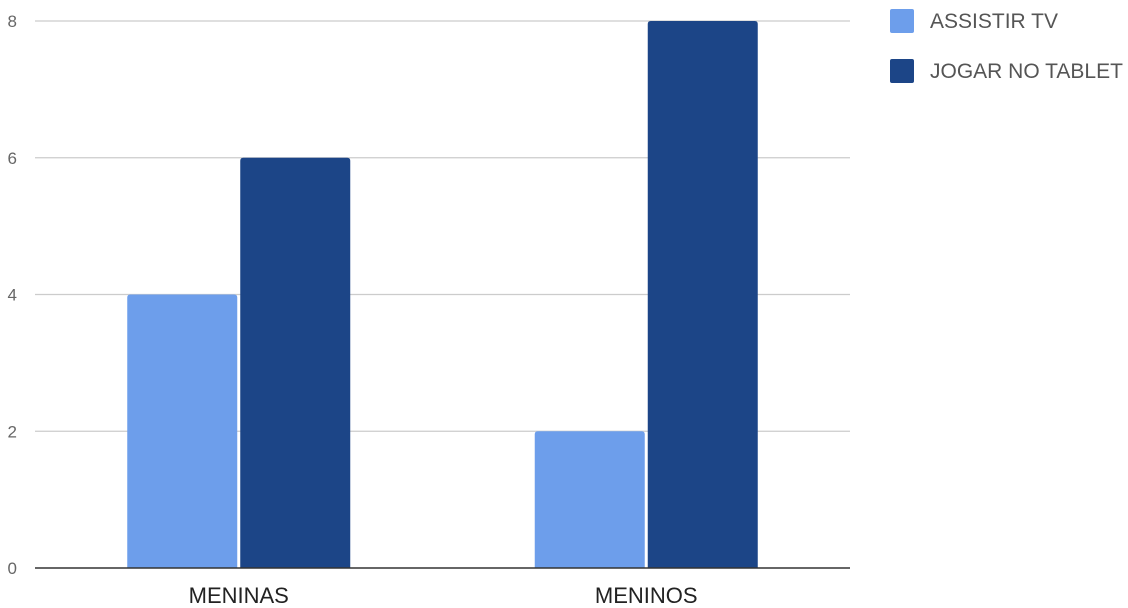 The width and height of the screenshot is (1128, 608). Describe the element at coordinates (12, 158) in the screenshot. I see `y-tick-label: 6` at that location.